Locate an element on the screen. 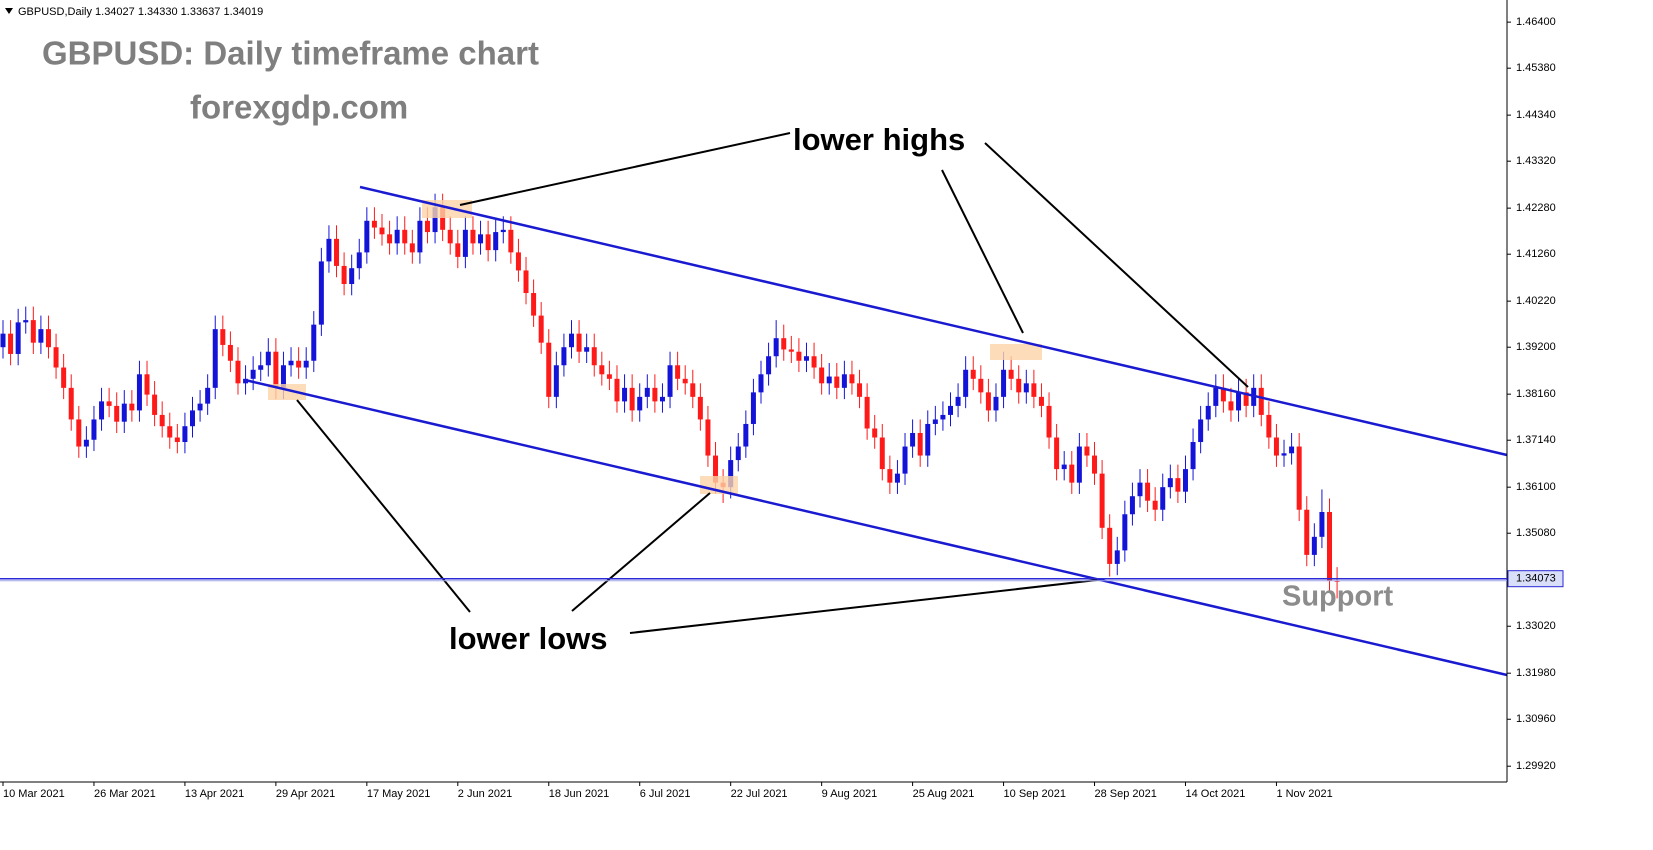 This screenshot has width=1653, height=850. x-tick-label: 1 Nov 2021 is located at coordinates (1304, 794).